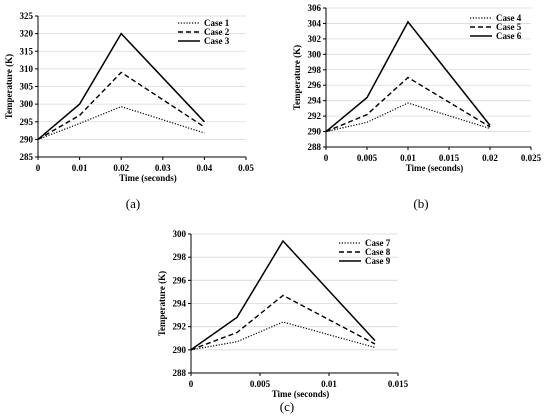 The width and height of the screenshot is (550, 418). I want to click on y-tick-label: 304, so click(315, 23).